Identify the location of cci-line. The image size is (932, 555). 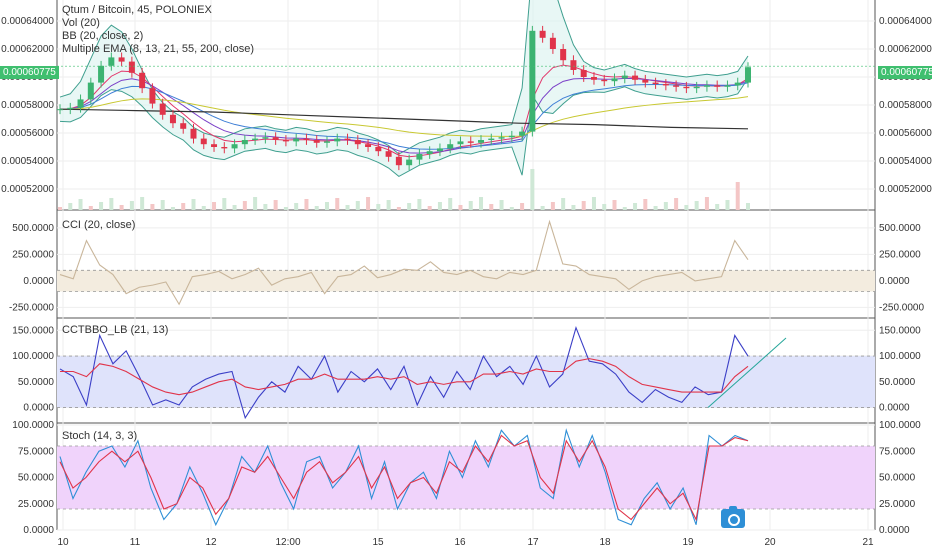
(404, 262).